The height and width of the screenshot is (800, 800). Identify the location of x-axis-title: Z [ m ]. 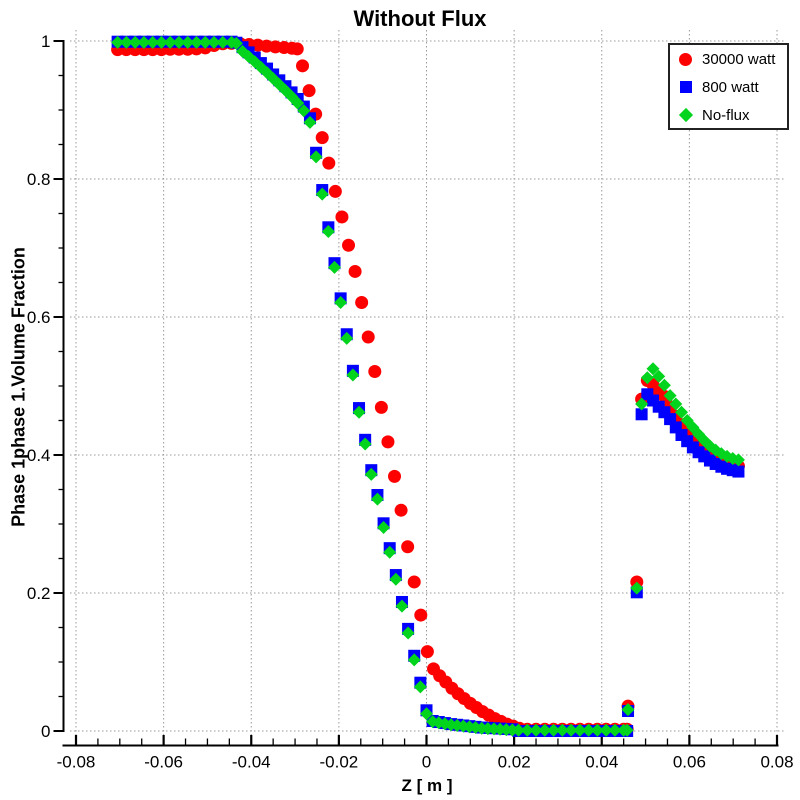
(427, 785).